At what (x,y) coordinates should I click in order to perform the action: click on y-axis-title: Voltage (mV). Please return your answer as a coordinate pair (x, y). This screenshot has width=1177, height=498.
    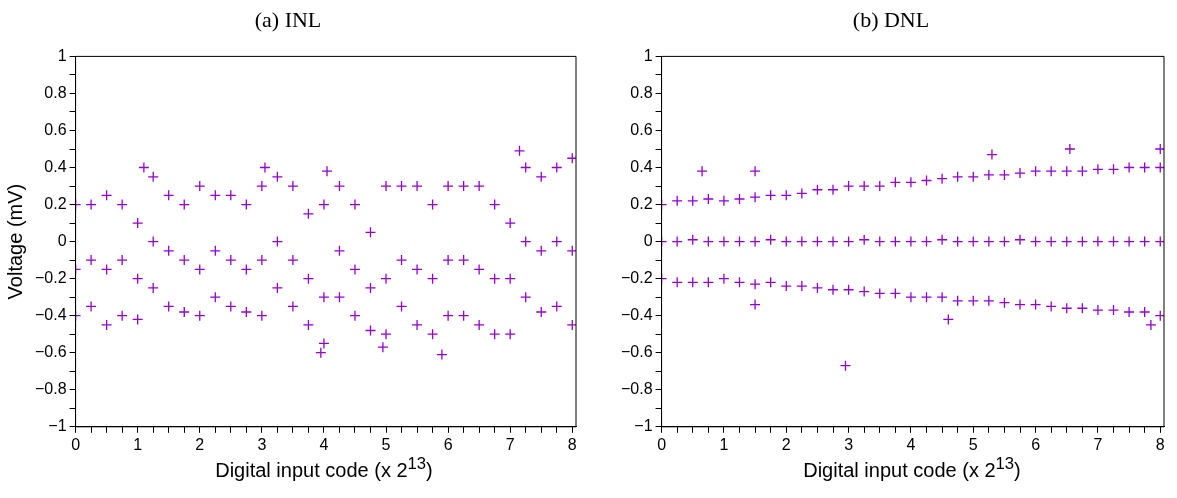
    Looking at the image, I should click on (14, 241).